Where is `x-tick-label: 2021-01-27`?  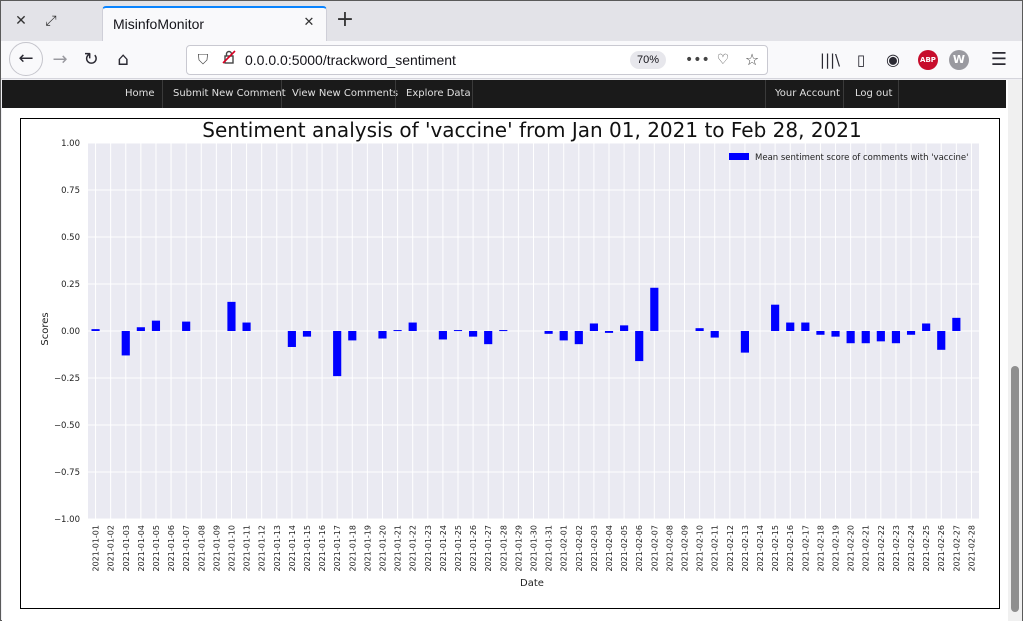
x-tick-label: 2021-01-27 is located at coordinates (488, 548).